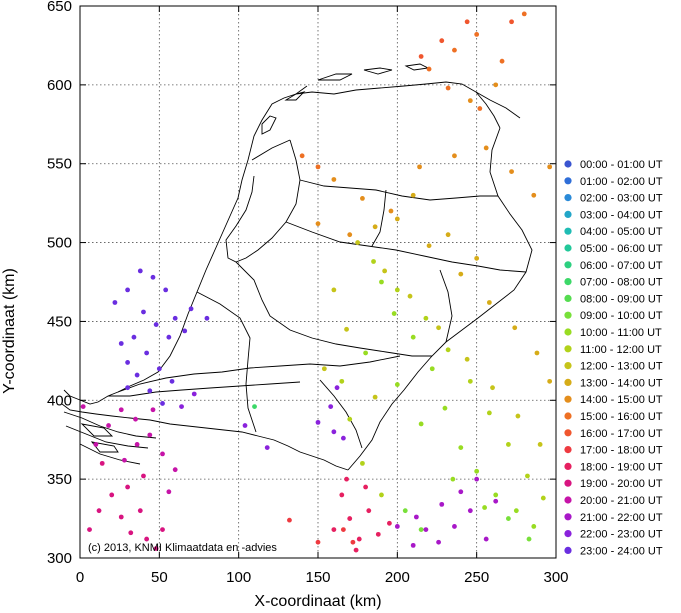  What do you see at coordinates (263, 201) in the screenshot?
I see `ijsselmeer-shore` at bounding box center [263, 201].